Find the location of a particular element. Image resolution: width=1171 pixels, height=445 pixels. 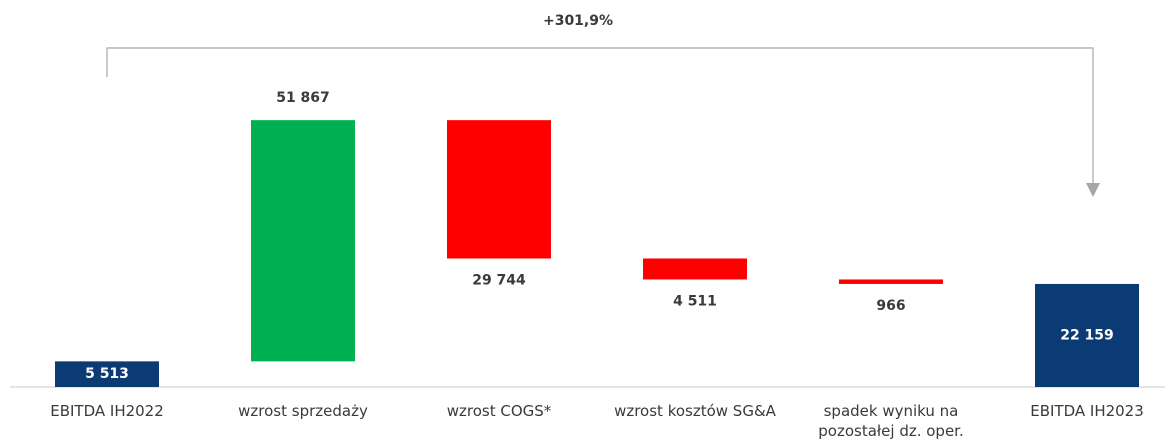

data-label: 5 513 is located at coordinates (107, 374).